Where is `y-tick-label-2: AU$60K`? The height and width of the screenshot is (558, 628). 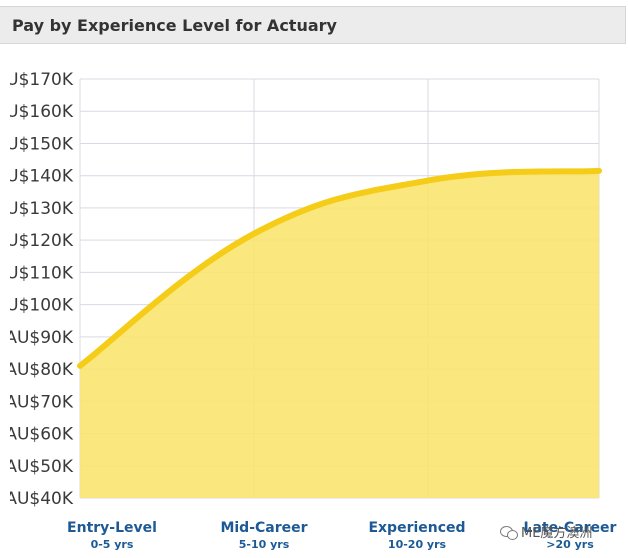
y-tick-label-2: AU$60K is located at coordinates (39, 435).